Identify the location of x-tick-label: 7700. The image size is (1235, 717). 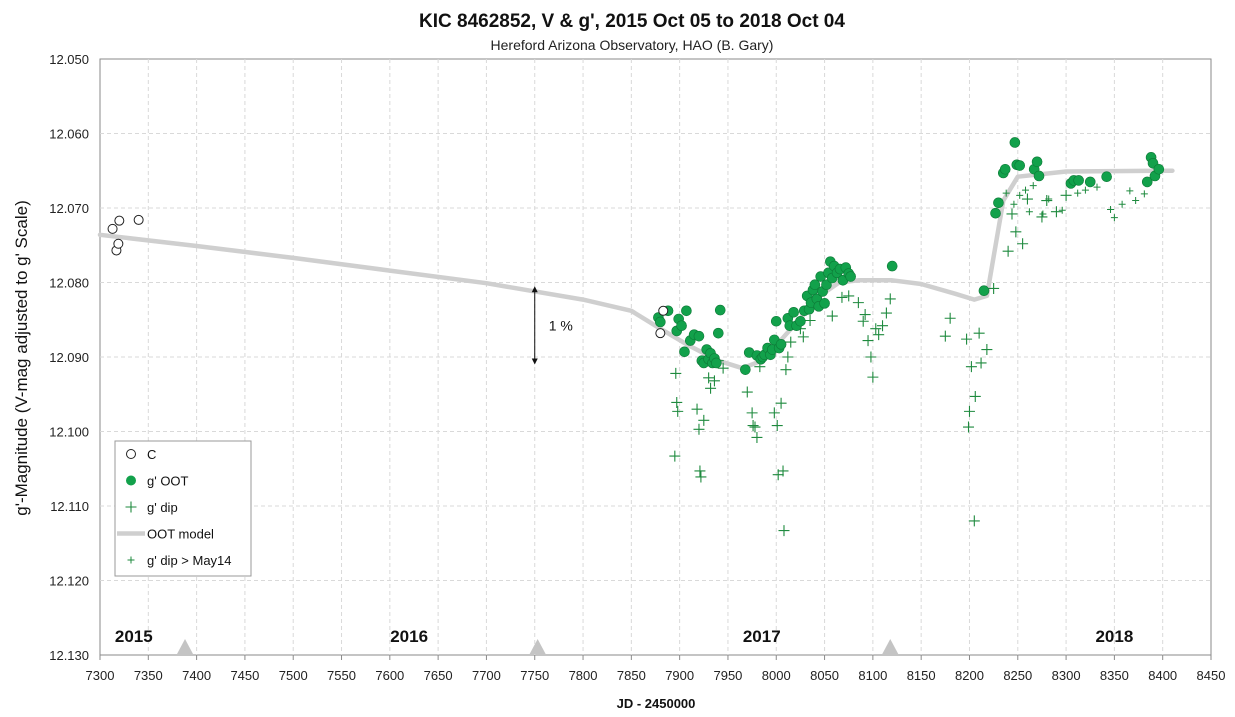
(486, 675).